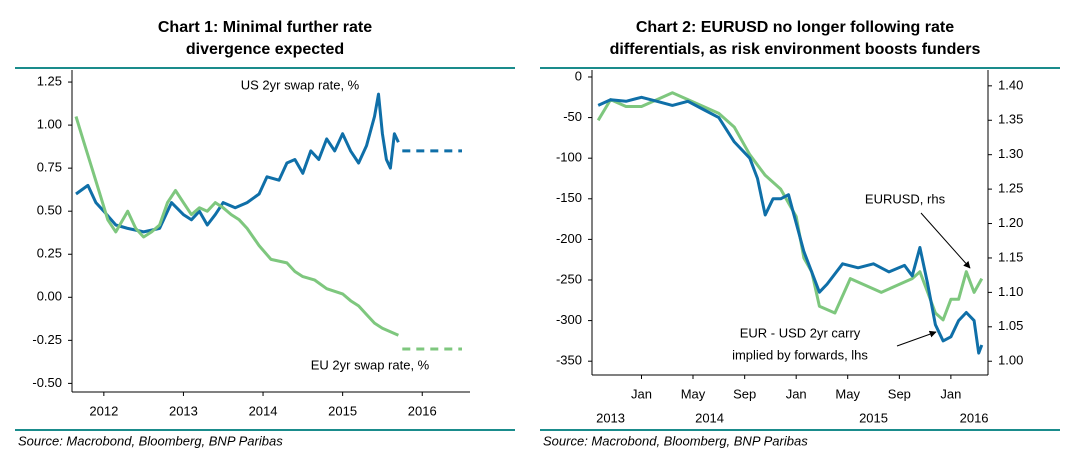 This screenshot has width=1070, height=458. Describe the element at coordinates (370, 364) in the screenshot. I see `annotation: EU 2yr swap rate, %` at that location.